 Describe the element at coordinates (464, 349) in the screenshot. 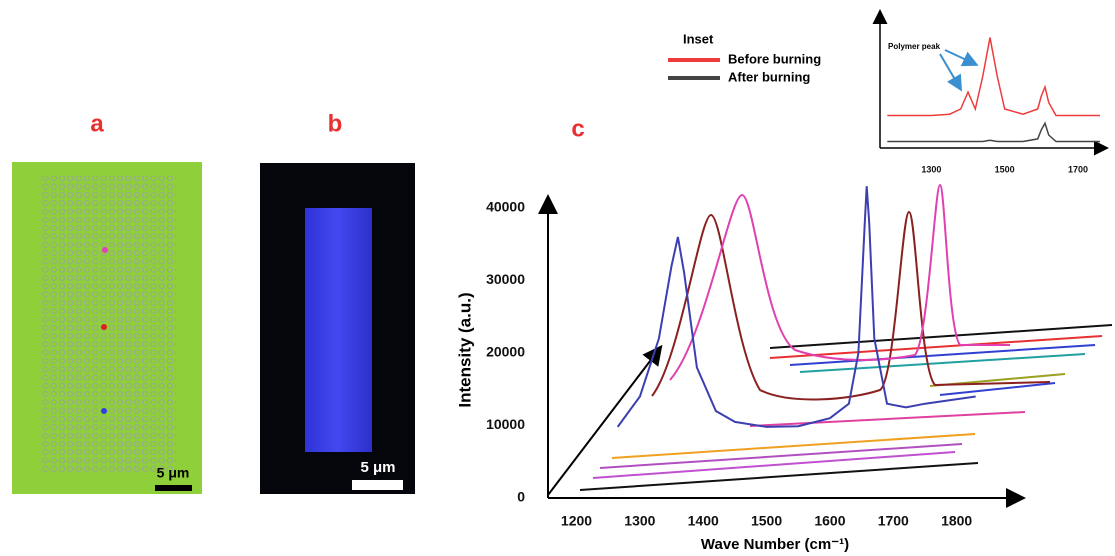

I see `y-axis-label: Intensity (a.u.)` at that location.